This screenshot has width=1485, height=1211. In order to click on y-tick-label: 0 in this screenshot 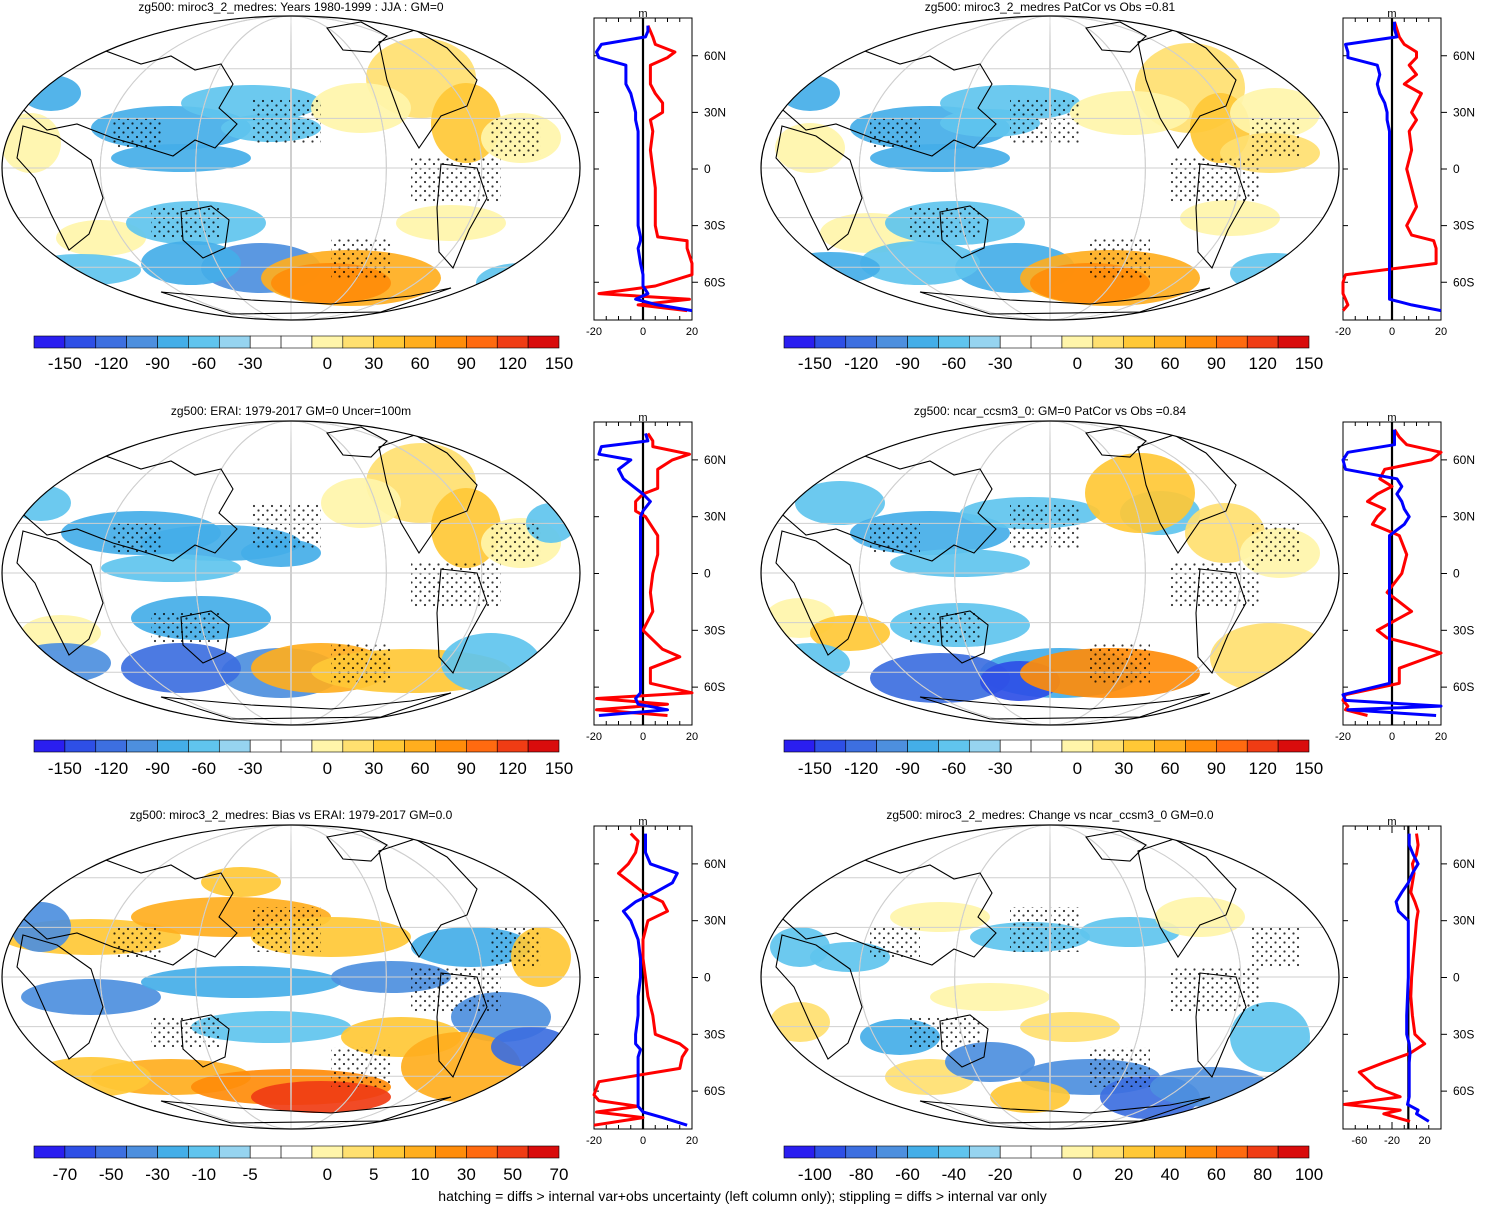, I will do `click(1456, 574)`.